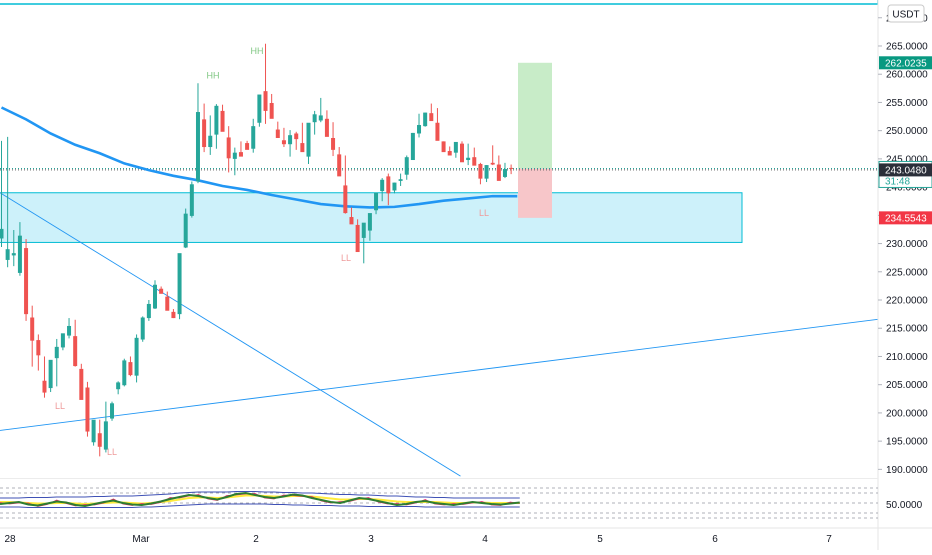 The image size is (932, 555). Describe the element at coordinates (906, 13) in the screenshot. I see `currency-badge: USDT` at that location.